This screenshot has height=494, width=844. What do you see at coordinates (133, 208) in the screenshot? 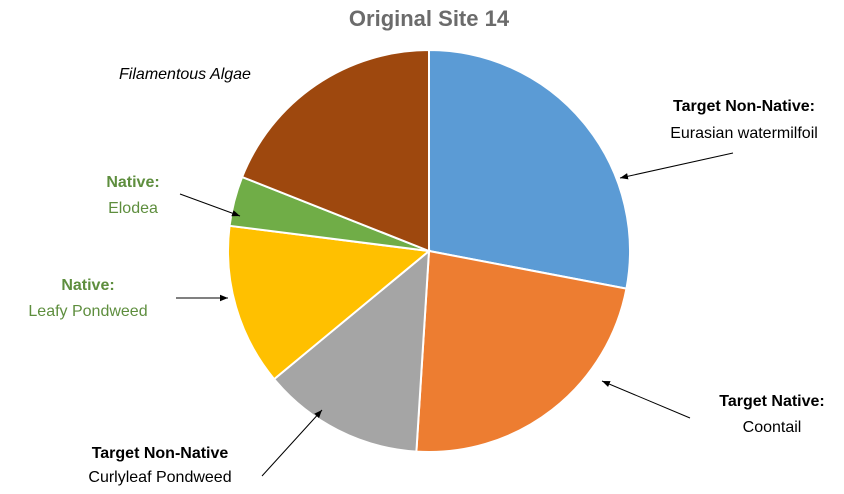
I see `slice-label: Elodea` at bounding box center [133, 208].